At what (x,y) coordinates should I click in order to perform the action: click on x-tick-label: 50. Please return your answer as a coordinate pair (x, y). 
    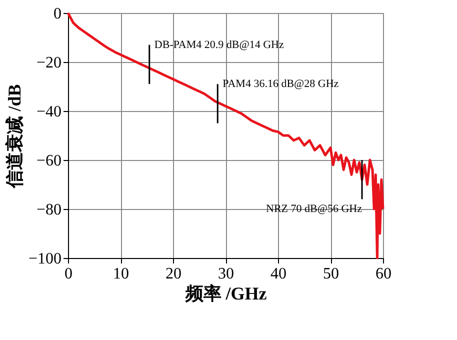
    Looking at the image, I should click on (331, 274).